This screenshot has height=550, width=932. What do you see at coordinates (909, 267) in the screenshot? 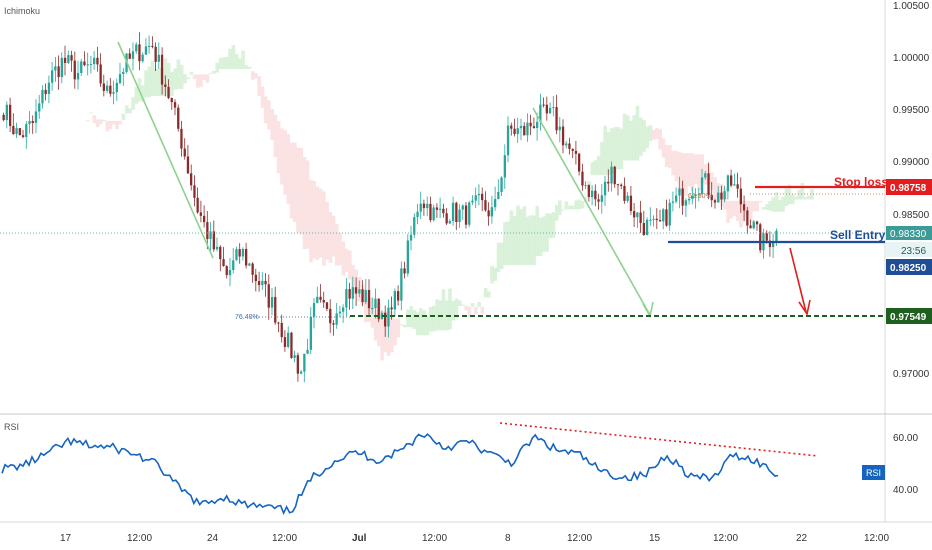
I see `entry-price-badge` at bounding box center [909, 267].